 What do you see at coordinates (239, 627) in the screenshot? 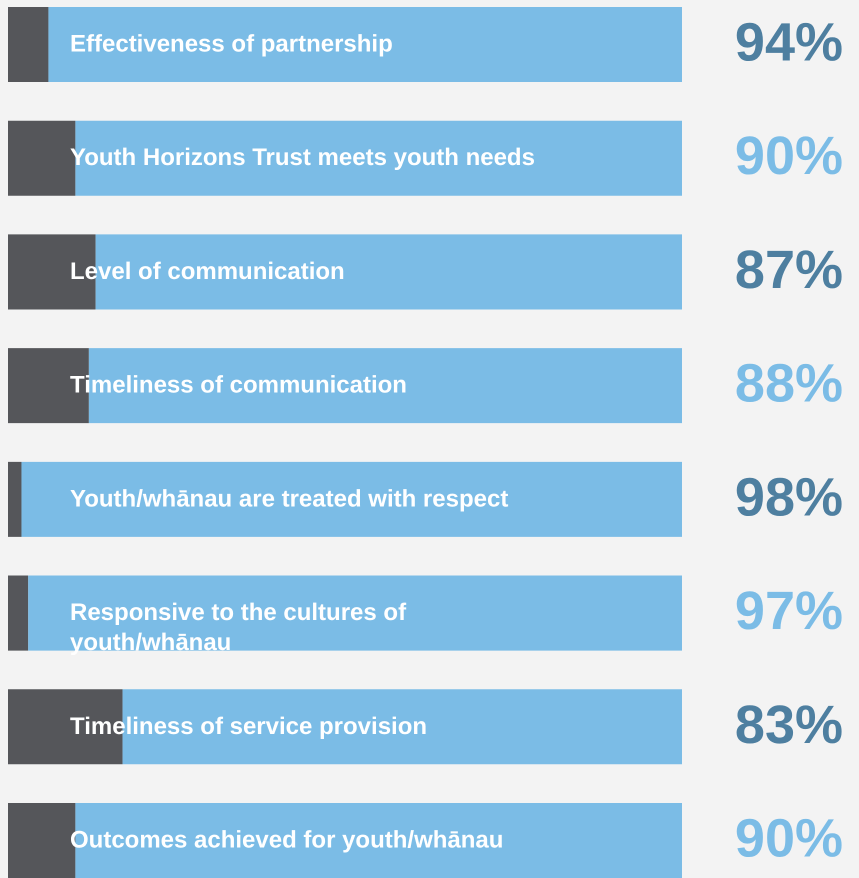
I see `y-tick-label: Responsive to the cultures of youth/whānau` at bounding box center [239, 627].